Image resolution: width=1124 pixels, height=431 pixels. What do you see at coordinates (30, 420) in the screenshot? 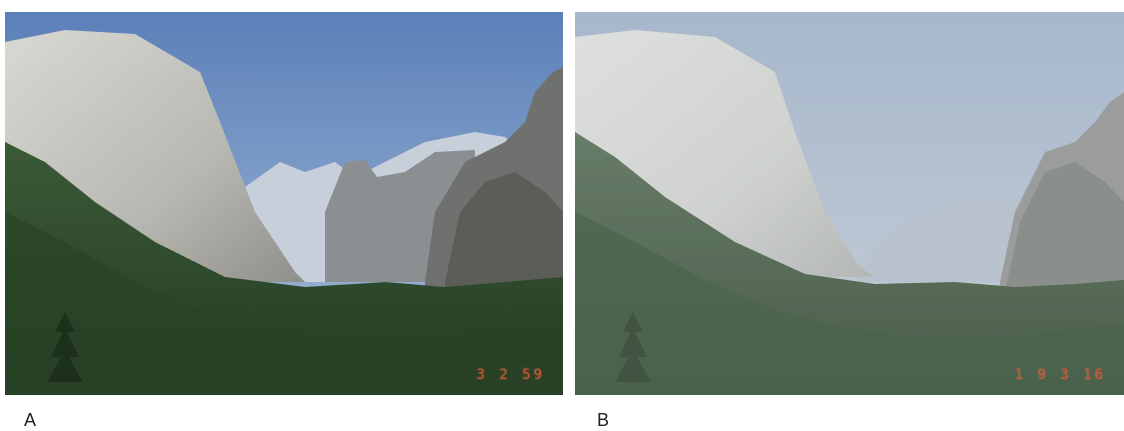
I see `panel-label-a: A` at bounding box center [30, 420].